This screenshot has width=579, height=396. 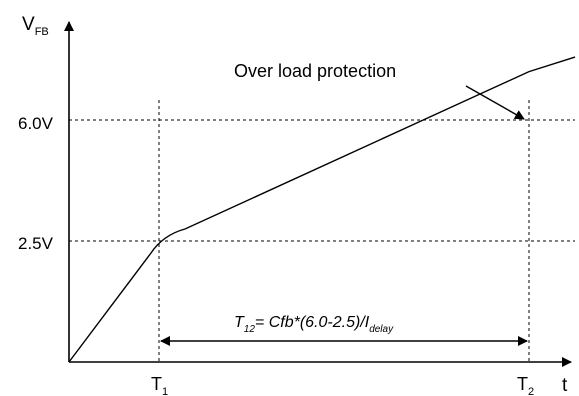 What do you see at coordinates (565, 385) in the screenshot?
I see `x-axis-label: t` at bounding box center [565, 385].